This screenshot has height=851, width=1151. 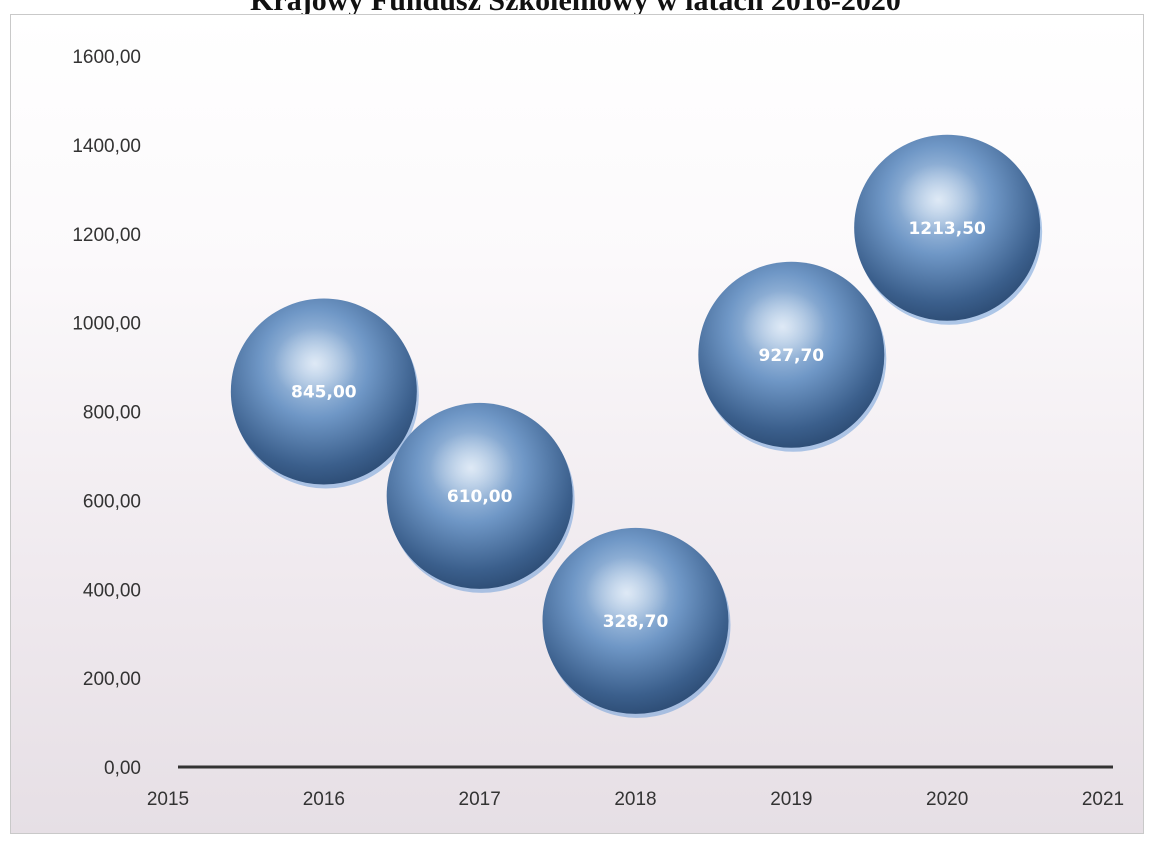 What do you see at coordinates (635, 799) in the screenshot?
I see `x-tick-label: 2018` at bounding box center [635, 799].